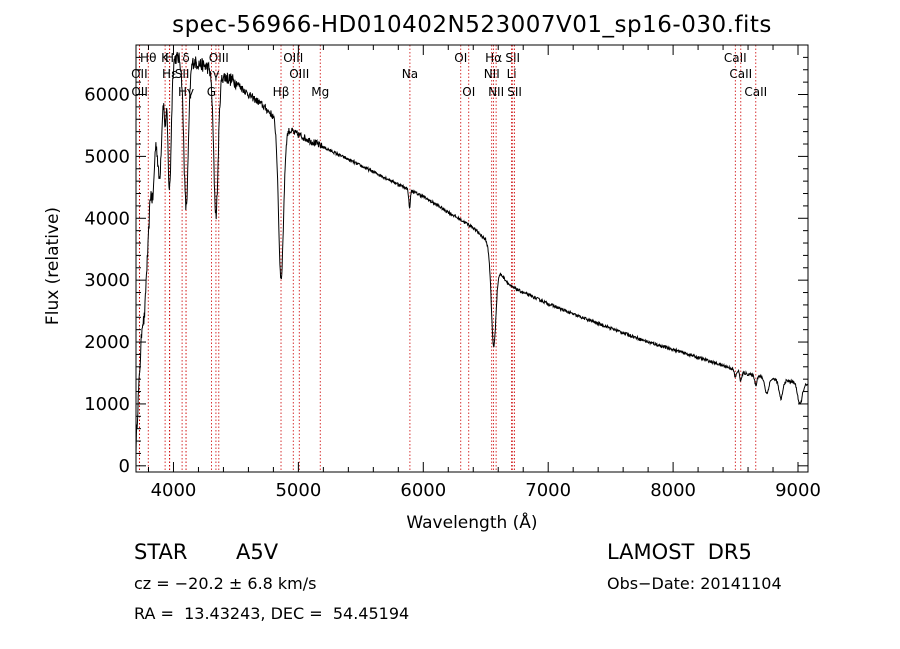 This screenshot has height=649, width=900. What do you see at coordinates (512, 58) in the screenshot?
I see `line-label-22: SII` at bounding box center [512, 58].